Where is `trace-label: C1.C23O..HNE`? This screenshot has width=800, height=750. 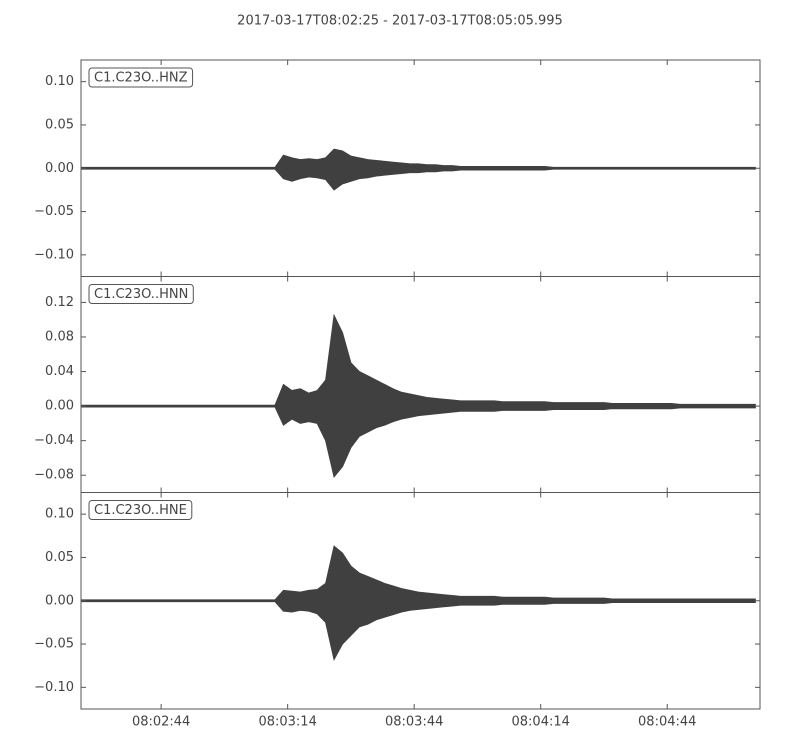
trace-label: C1.C23O..HNE is located at coordinates (140, 510).